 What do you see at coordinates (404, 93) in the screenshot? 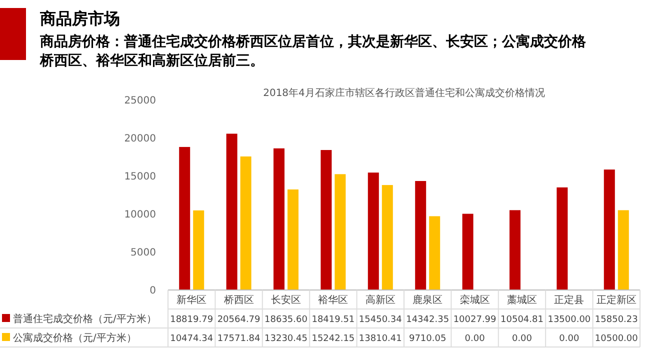
I see `chart-title: 2018年4月石家庄市辖区各行政区普通住宅和公寓成交价格情况` at bounding box center [404, 93].